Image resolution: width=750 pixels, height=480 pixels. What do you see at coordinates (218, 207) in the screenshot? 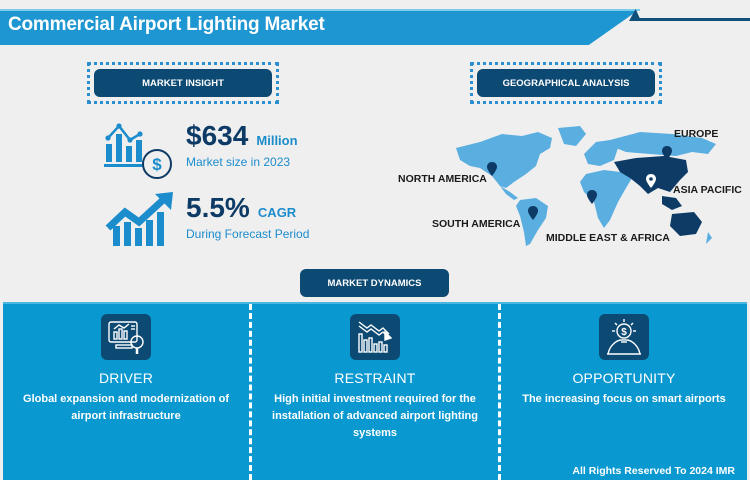
I see `cagr-value: 5.5%` at bounding box center [218, 207].